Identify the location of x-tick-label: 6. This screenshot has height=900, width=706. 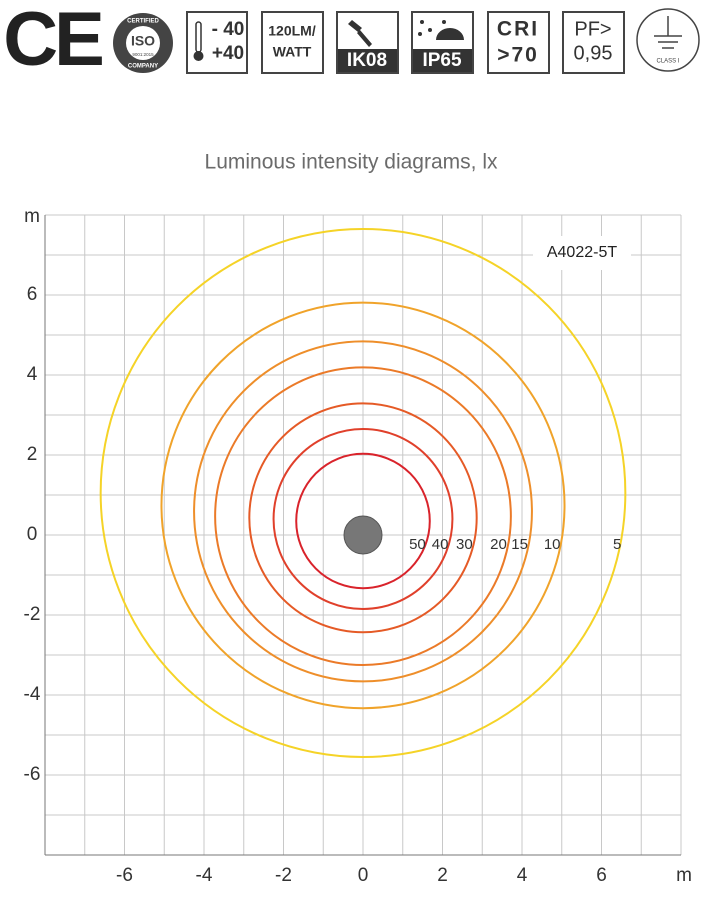
(601, 875).